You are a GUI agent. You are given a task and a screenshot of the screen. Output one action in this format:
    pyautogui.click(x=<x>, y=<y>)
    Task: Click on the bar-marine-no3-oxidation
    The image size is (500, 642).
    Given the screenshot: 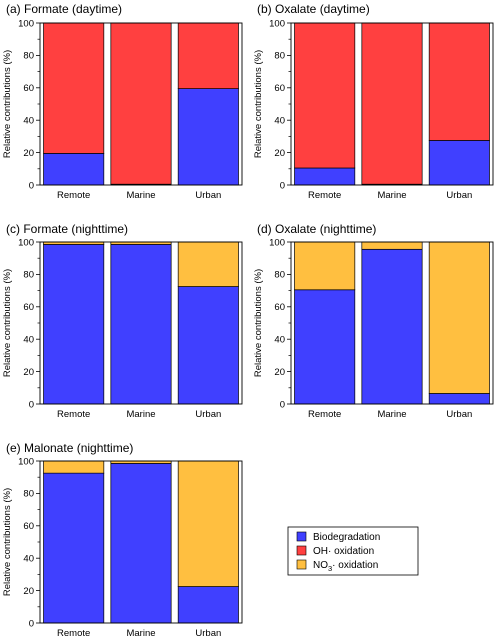 What is the action you would take?
    pyautogui.click(x=392, y=245)
    